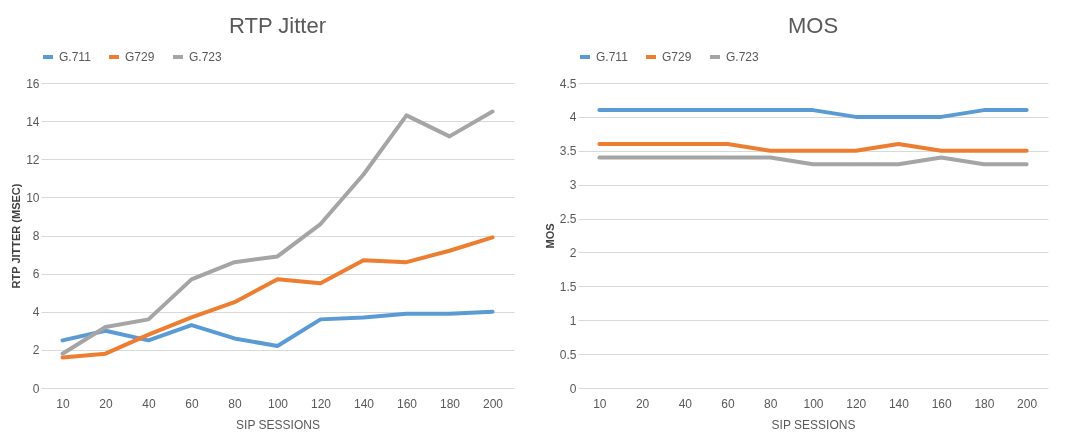 Image resolution: width=1068 pixels, height=448 pixels. What do you see at coordinates (16, 236) in the screenshot?
I see `y-axis-title: RTP JITTER (MSEC)` at bounding box center [16, 236].